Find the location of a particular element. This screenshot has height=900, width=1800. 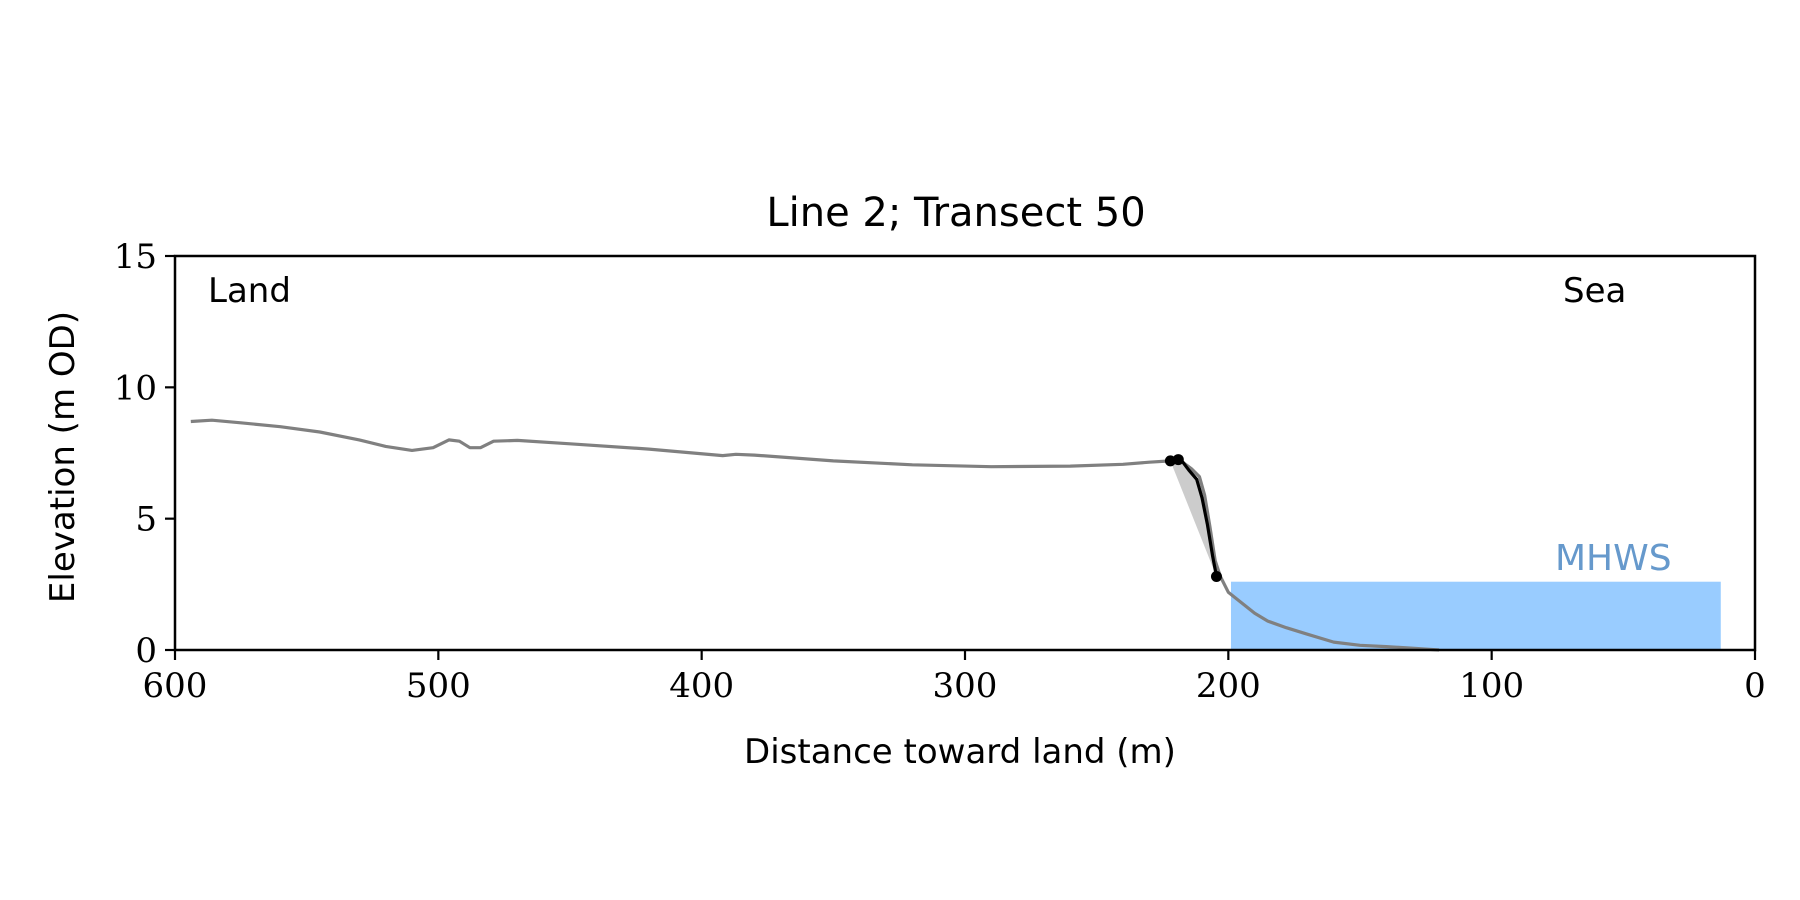

y-axis: 0 5 10 15 is located at coordinates (144, 454).